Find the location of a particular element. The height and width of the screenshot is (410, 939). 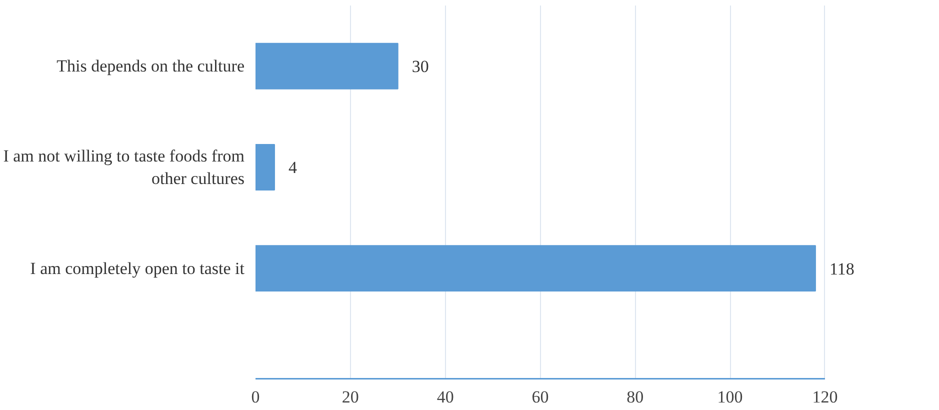

y-tick-label: I am not willing to taste foods from other cultures is located at coordinates (124, 167).